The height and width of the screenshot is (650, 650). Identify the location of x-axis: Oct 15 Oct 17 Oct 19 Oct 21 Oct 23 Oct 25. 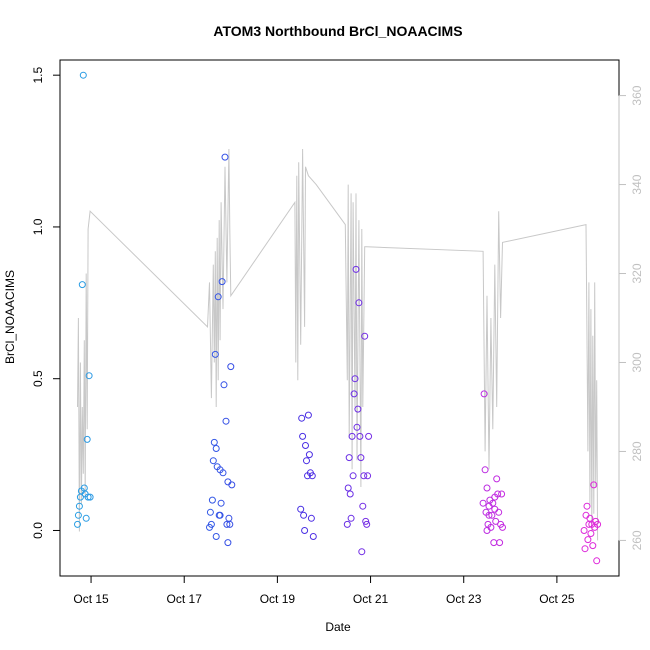
(324, 590).